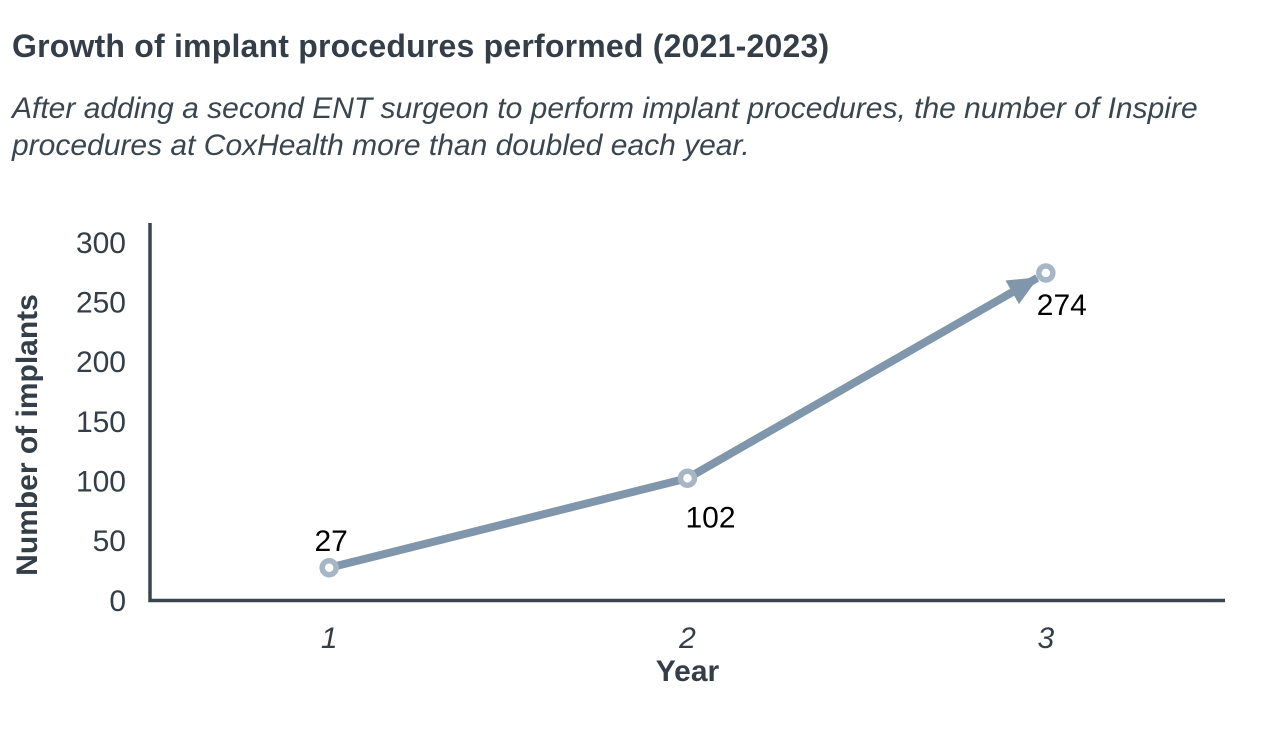  Describe the element at coordinates (101, 481) in the screenshot. I see `y-tick-label: 100` at that location.